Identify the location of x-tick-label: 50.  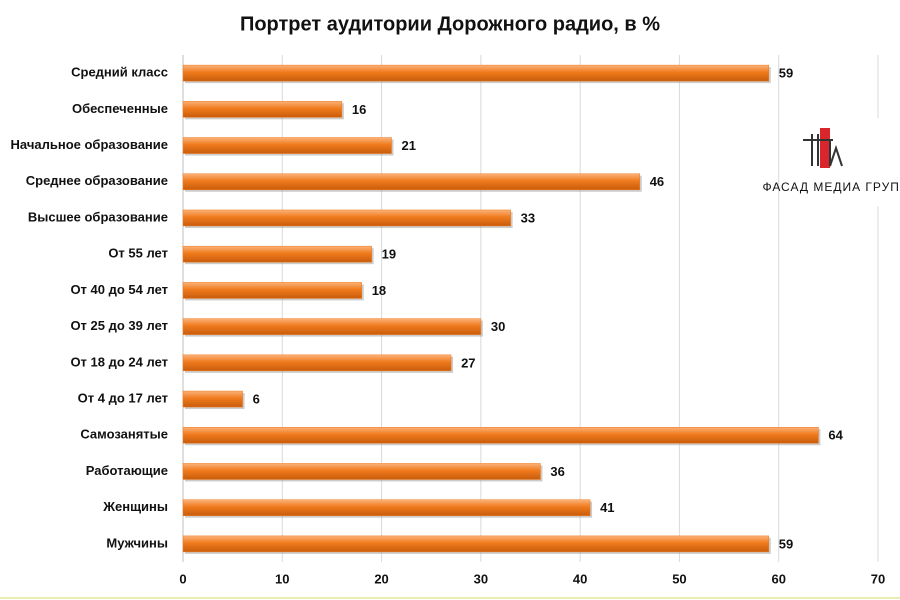
(679, 578).